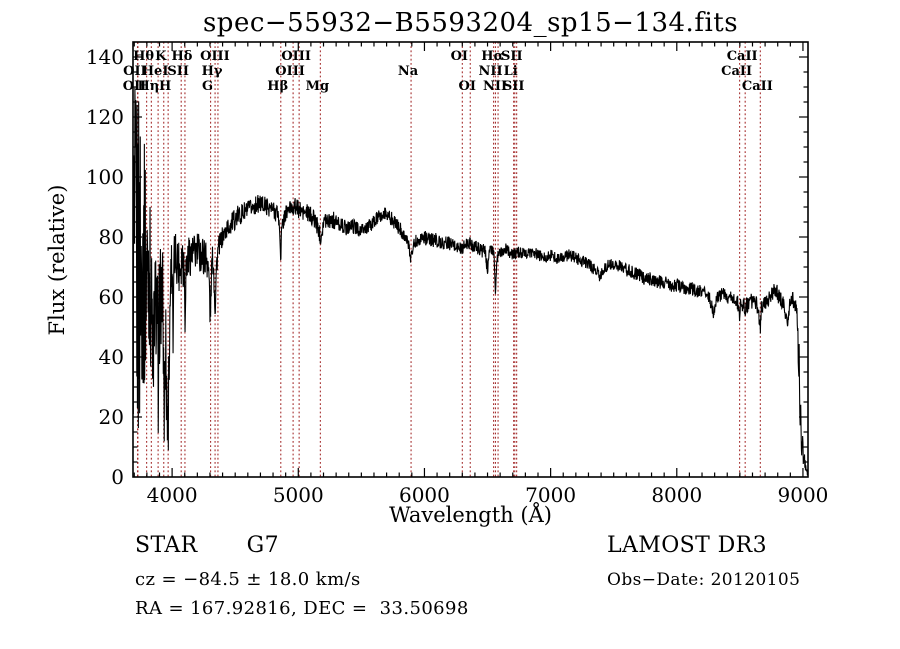 The image size is (900, 649). I want to click on x-tick-label: 5000, so click(298, 495).